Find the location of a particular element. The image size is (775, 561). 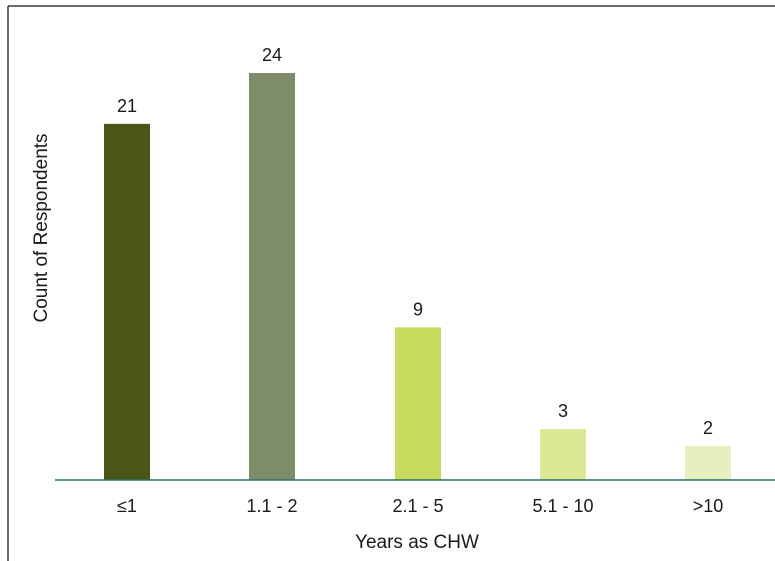

x-tick-label-2: 1.1 - 2 is located at coordinates (271, 506).